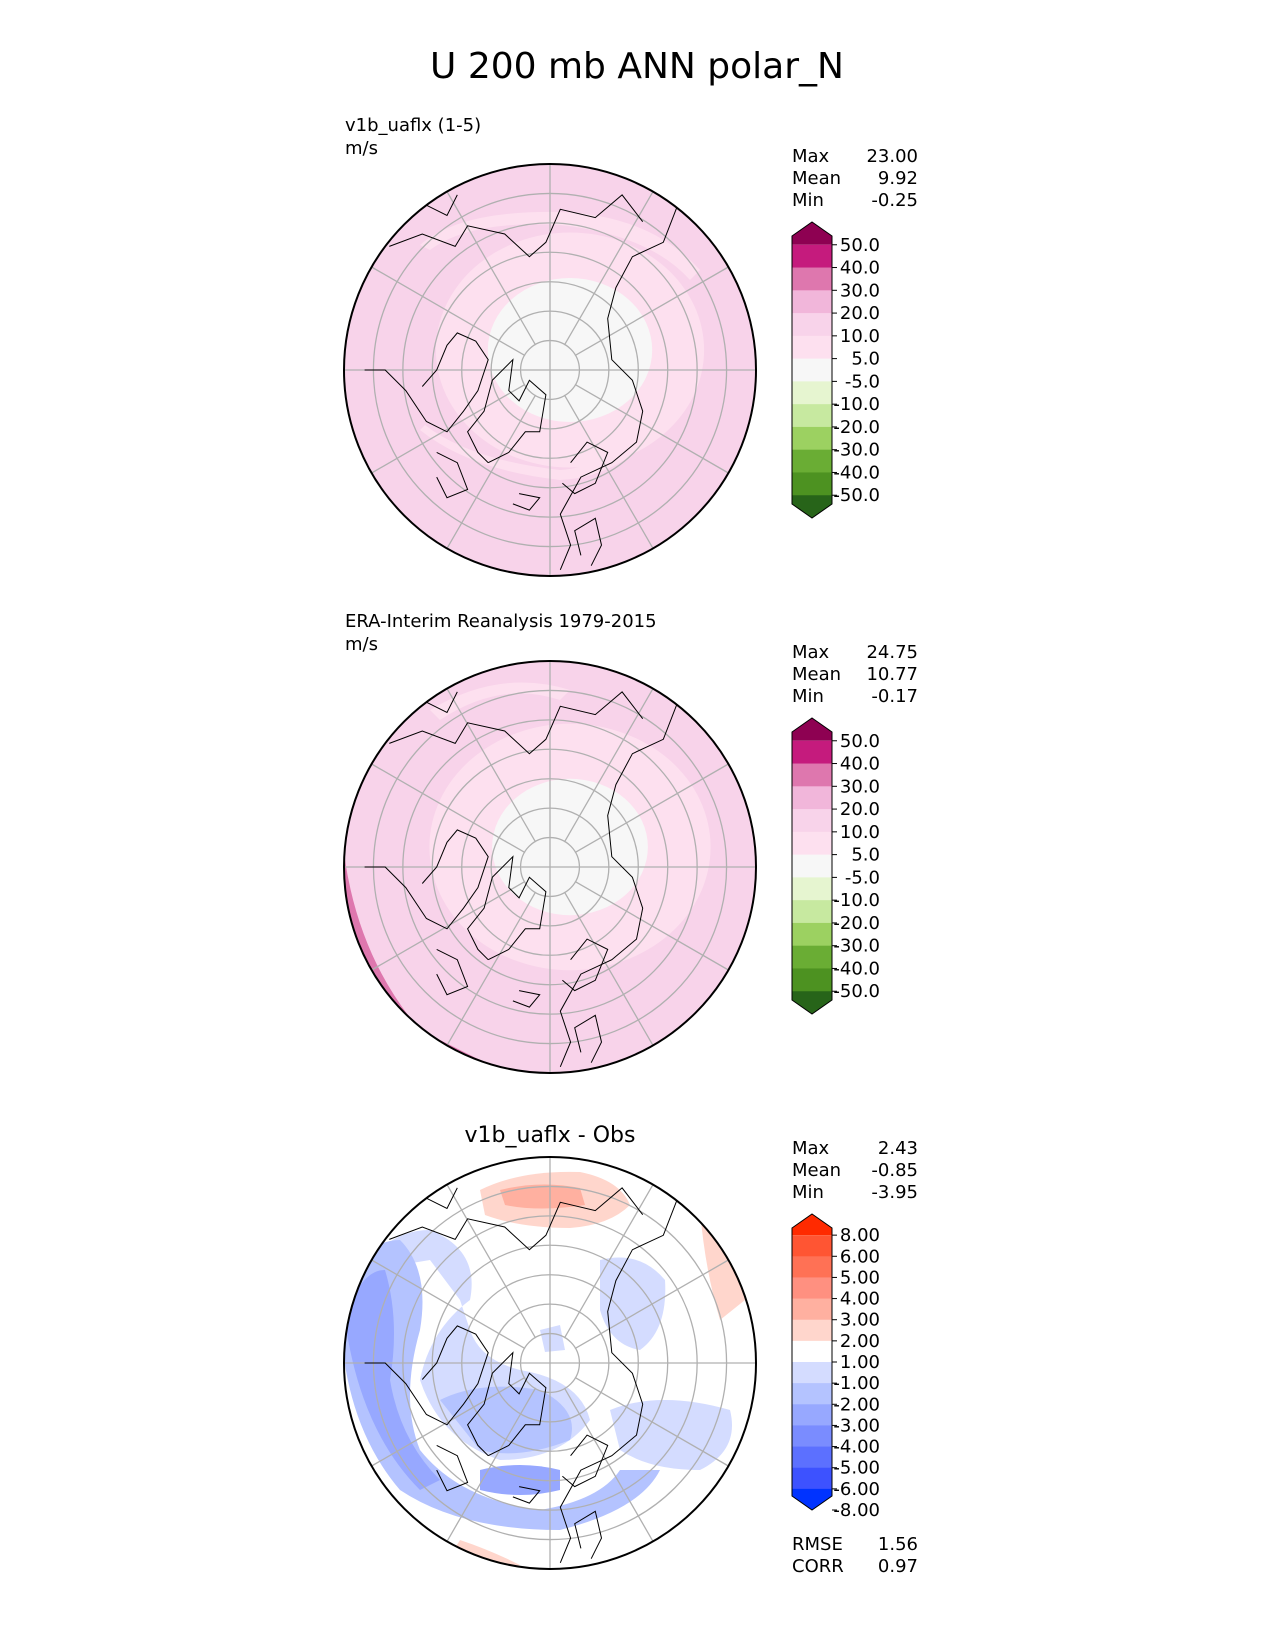 Image resolution: width=1275 pixels, height=1650 pixels. I want to click on colorbar-label: 2.00, so click(860, 1341).